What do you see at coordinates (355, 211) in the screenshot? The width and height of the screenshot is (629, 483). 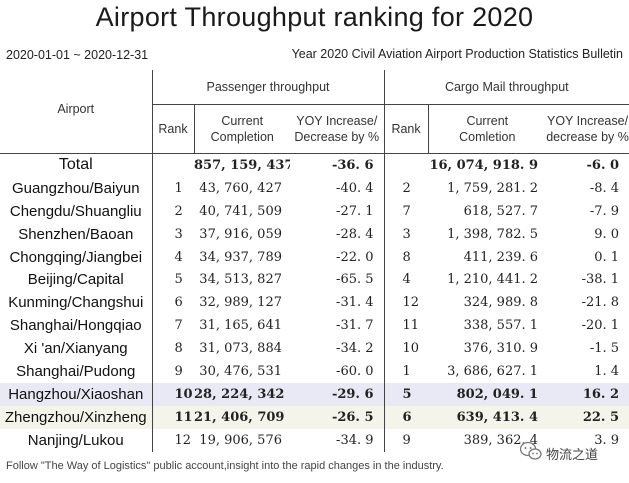 I see `passenger-yoy: -27. 1` at bounding box center [355, 211].